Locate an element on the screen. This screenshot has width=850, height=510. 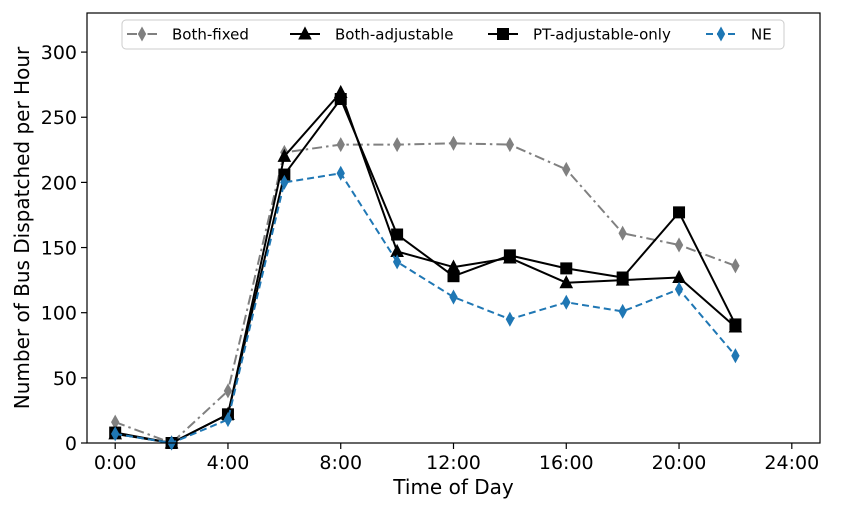
legend-entry: Both-adjustable is located at coordinates (371, 35).